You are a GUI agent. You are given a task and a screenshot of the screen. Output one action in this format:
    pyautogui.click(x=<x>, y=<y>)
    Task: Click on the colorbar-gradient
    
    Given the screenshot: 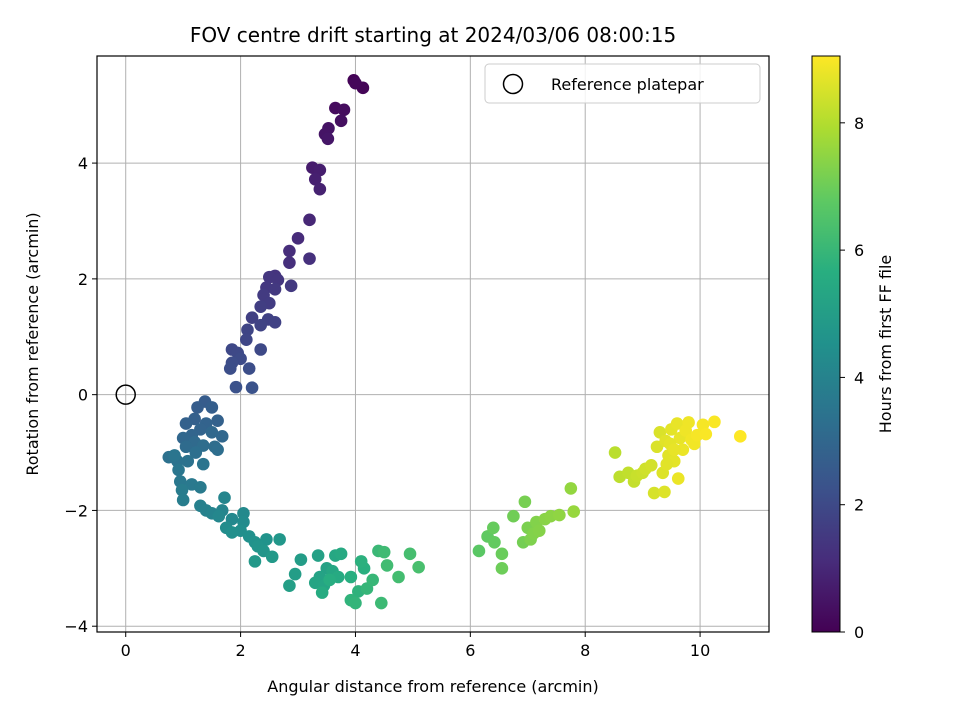 What is the action you would take?
    pyautogui.click(x=826, y=344)
    